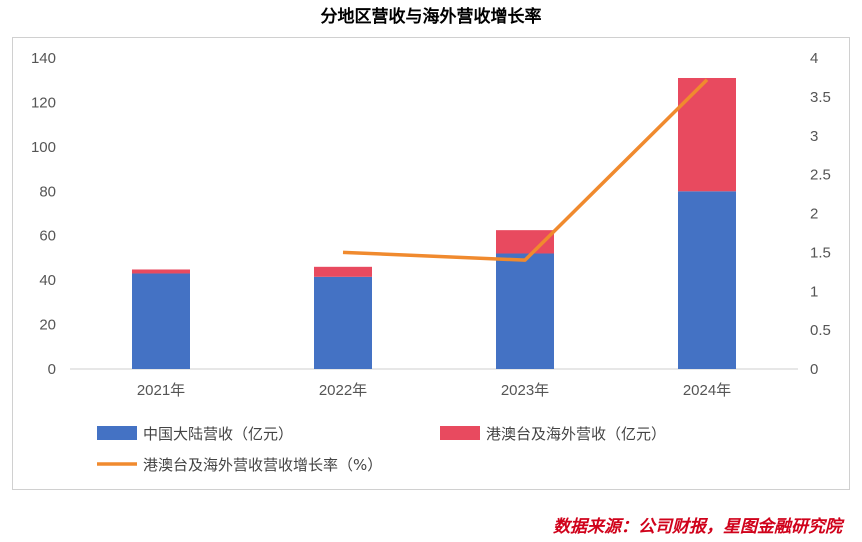 The image size is (862, 542). What do you see at coordinates (52, 369) in the screenshot?
I see `y-left-tick-label: 0` at bounding box center [52, 369].